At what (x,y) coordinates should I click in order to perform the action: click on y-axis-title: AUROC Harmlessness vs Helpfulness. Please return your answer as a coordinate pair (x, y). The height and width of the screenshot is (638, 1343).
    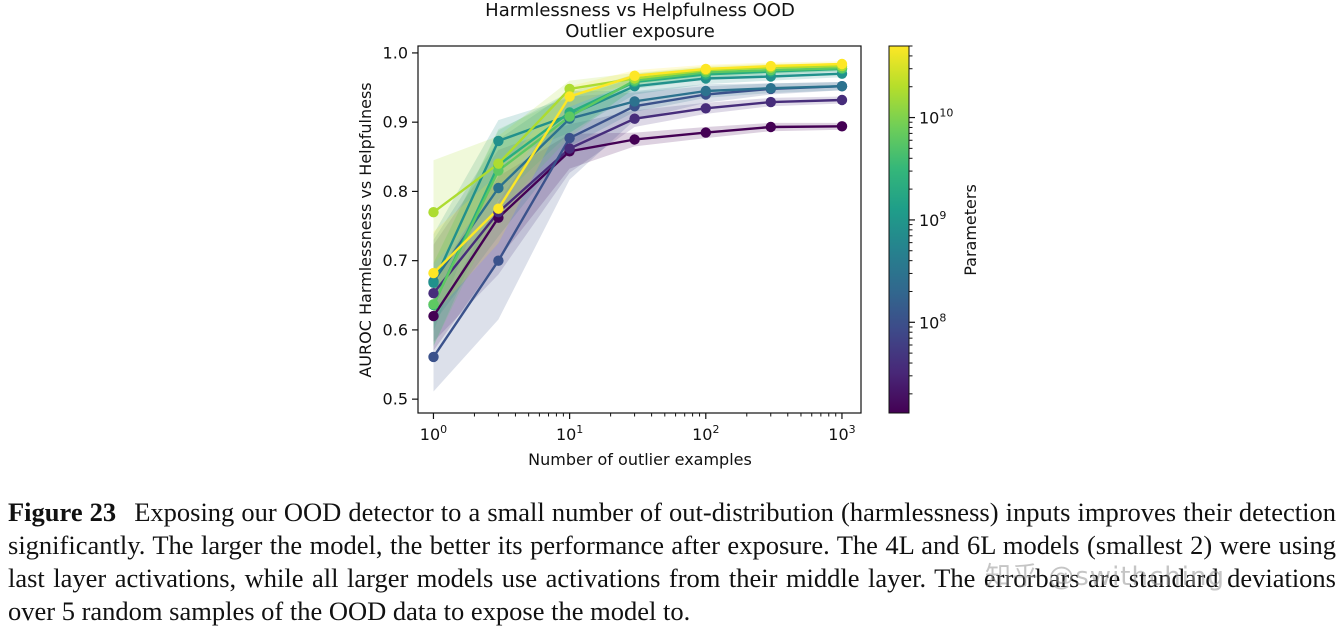
    Looking at the image, I should click on (365, 229).